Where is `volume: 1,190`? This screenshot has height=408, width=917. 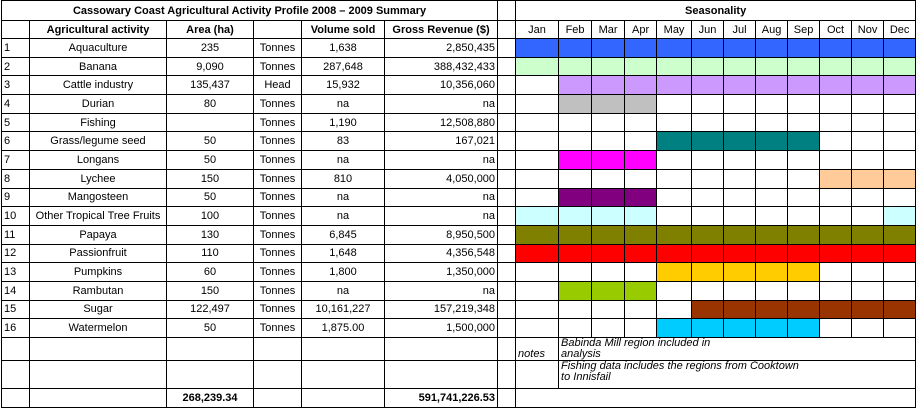 volume: 1,190 is located at coordinates (343, 122).